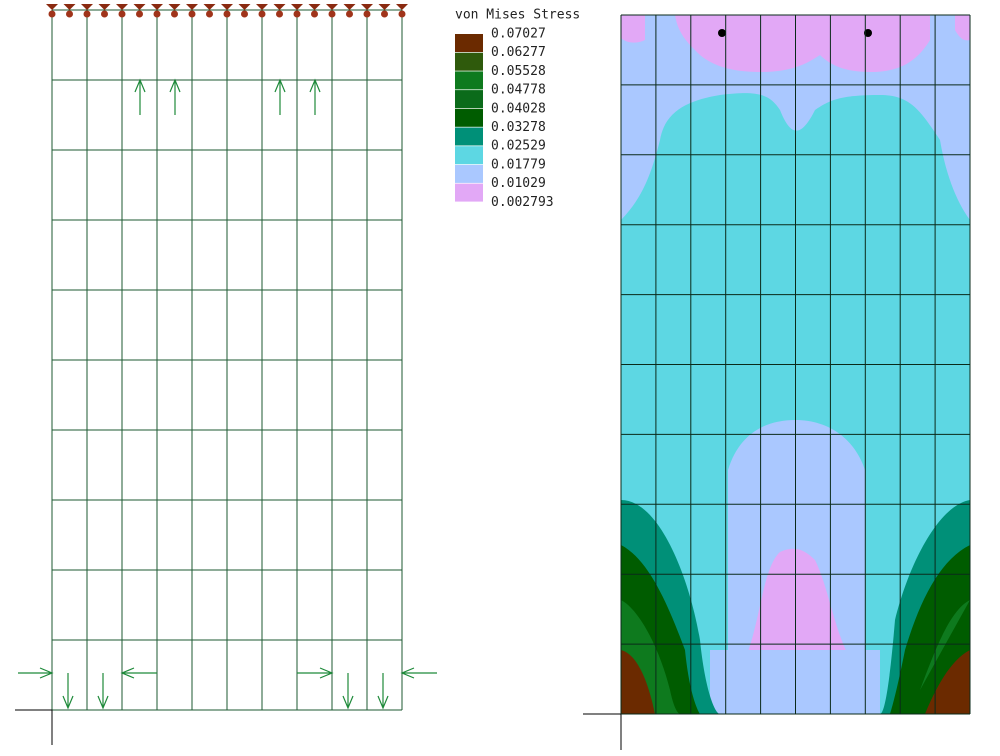 The image size is (1000, 756). Describe the element at coordinates (518, 71) in the screenshot. I see `legend-label: 0.05528` at that location.